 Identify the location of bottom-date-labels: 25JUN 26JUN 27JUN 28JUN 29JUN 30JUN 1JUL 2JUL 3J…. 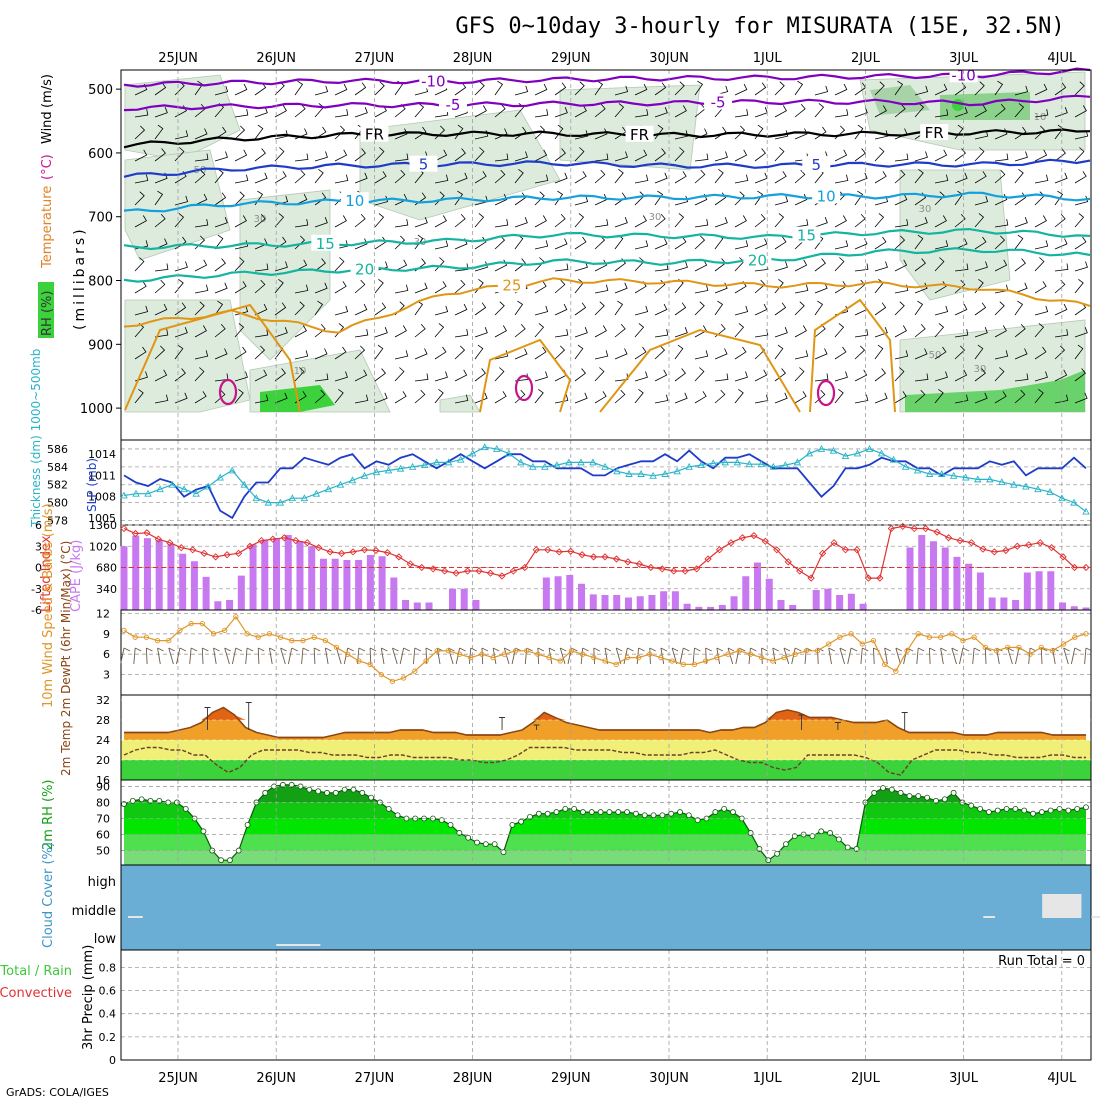
(617, 1078).